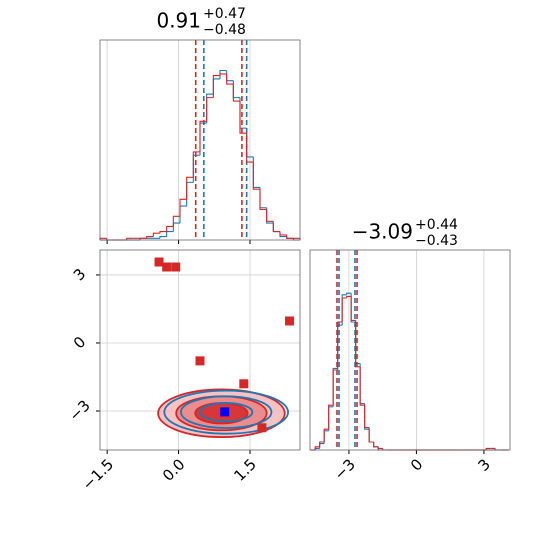 The width and height of the screenshot is (550, 550). I want to click on x-tick-label: 3, so click(483, 464).